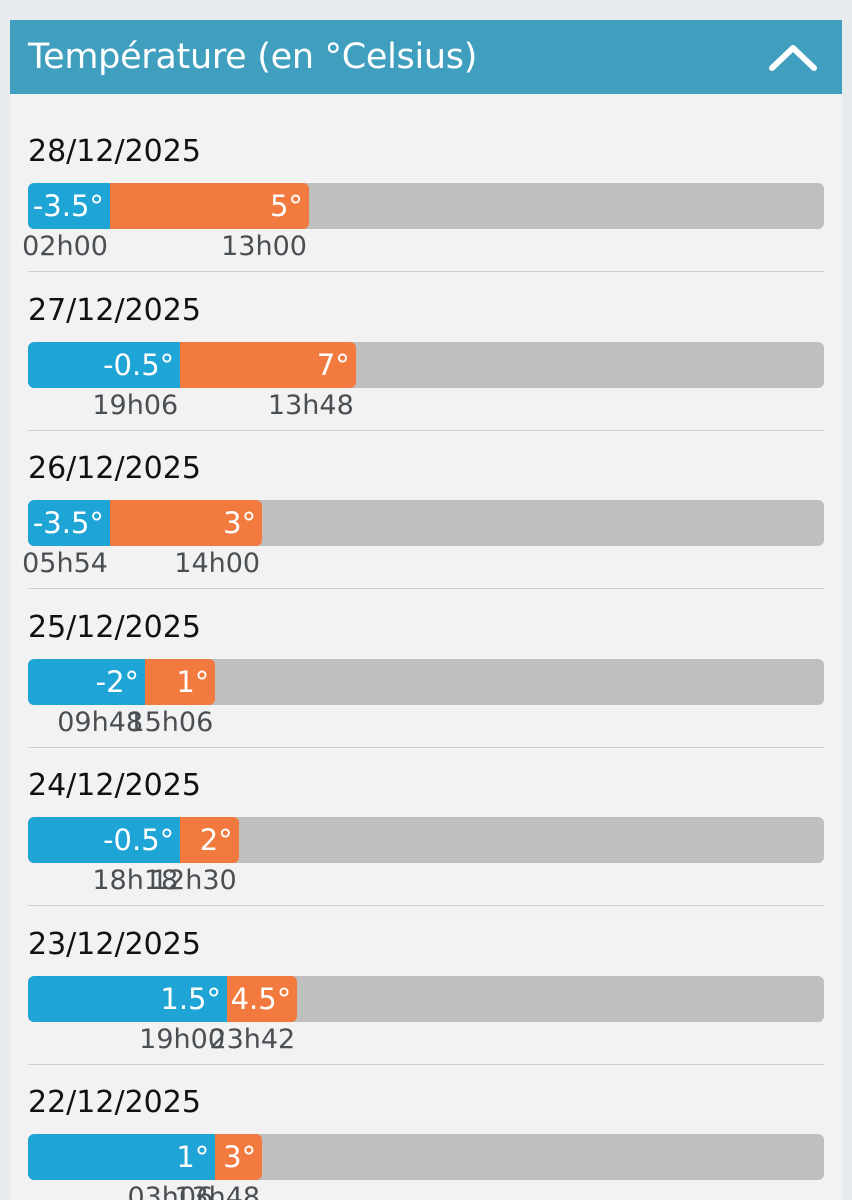 This screenshot has width=852, height=1200. What do you see at coordinates (209, 840) in the screenshot?
I see `max-temperature-bar: 2°` at bounding box center [209, 840].